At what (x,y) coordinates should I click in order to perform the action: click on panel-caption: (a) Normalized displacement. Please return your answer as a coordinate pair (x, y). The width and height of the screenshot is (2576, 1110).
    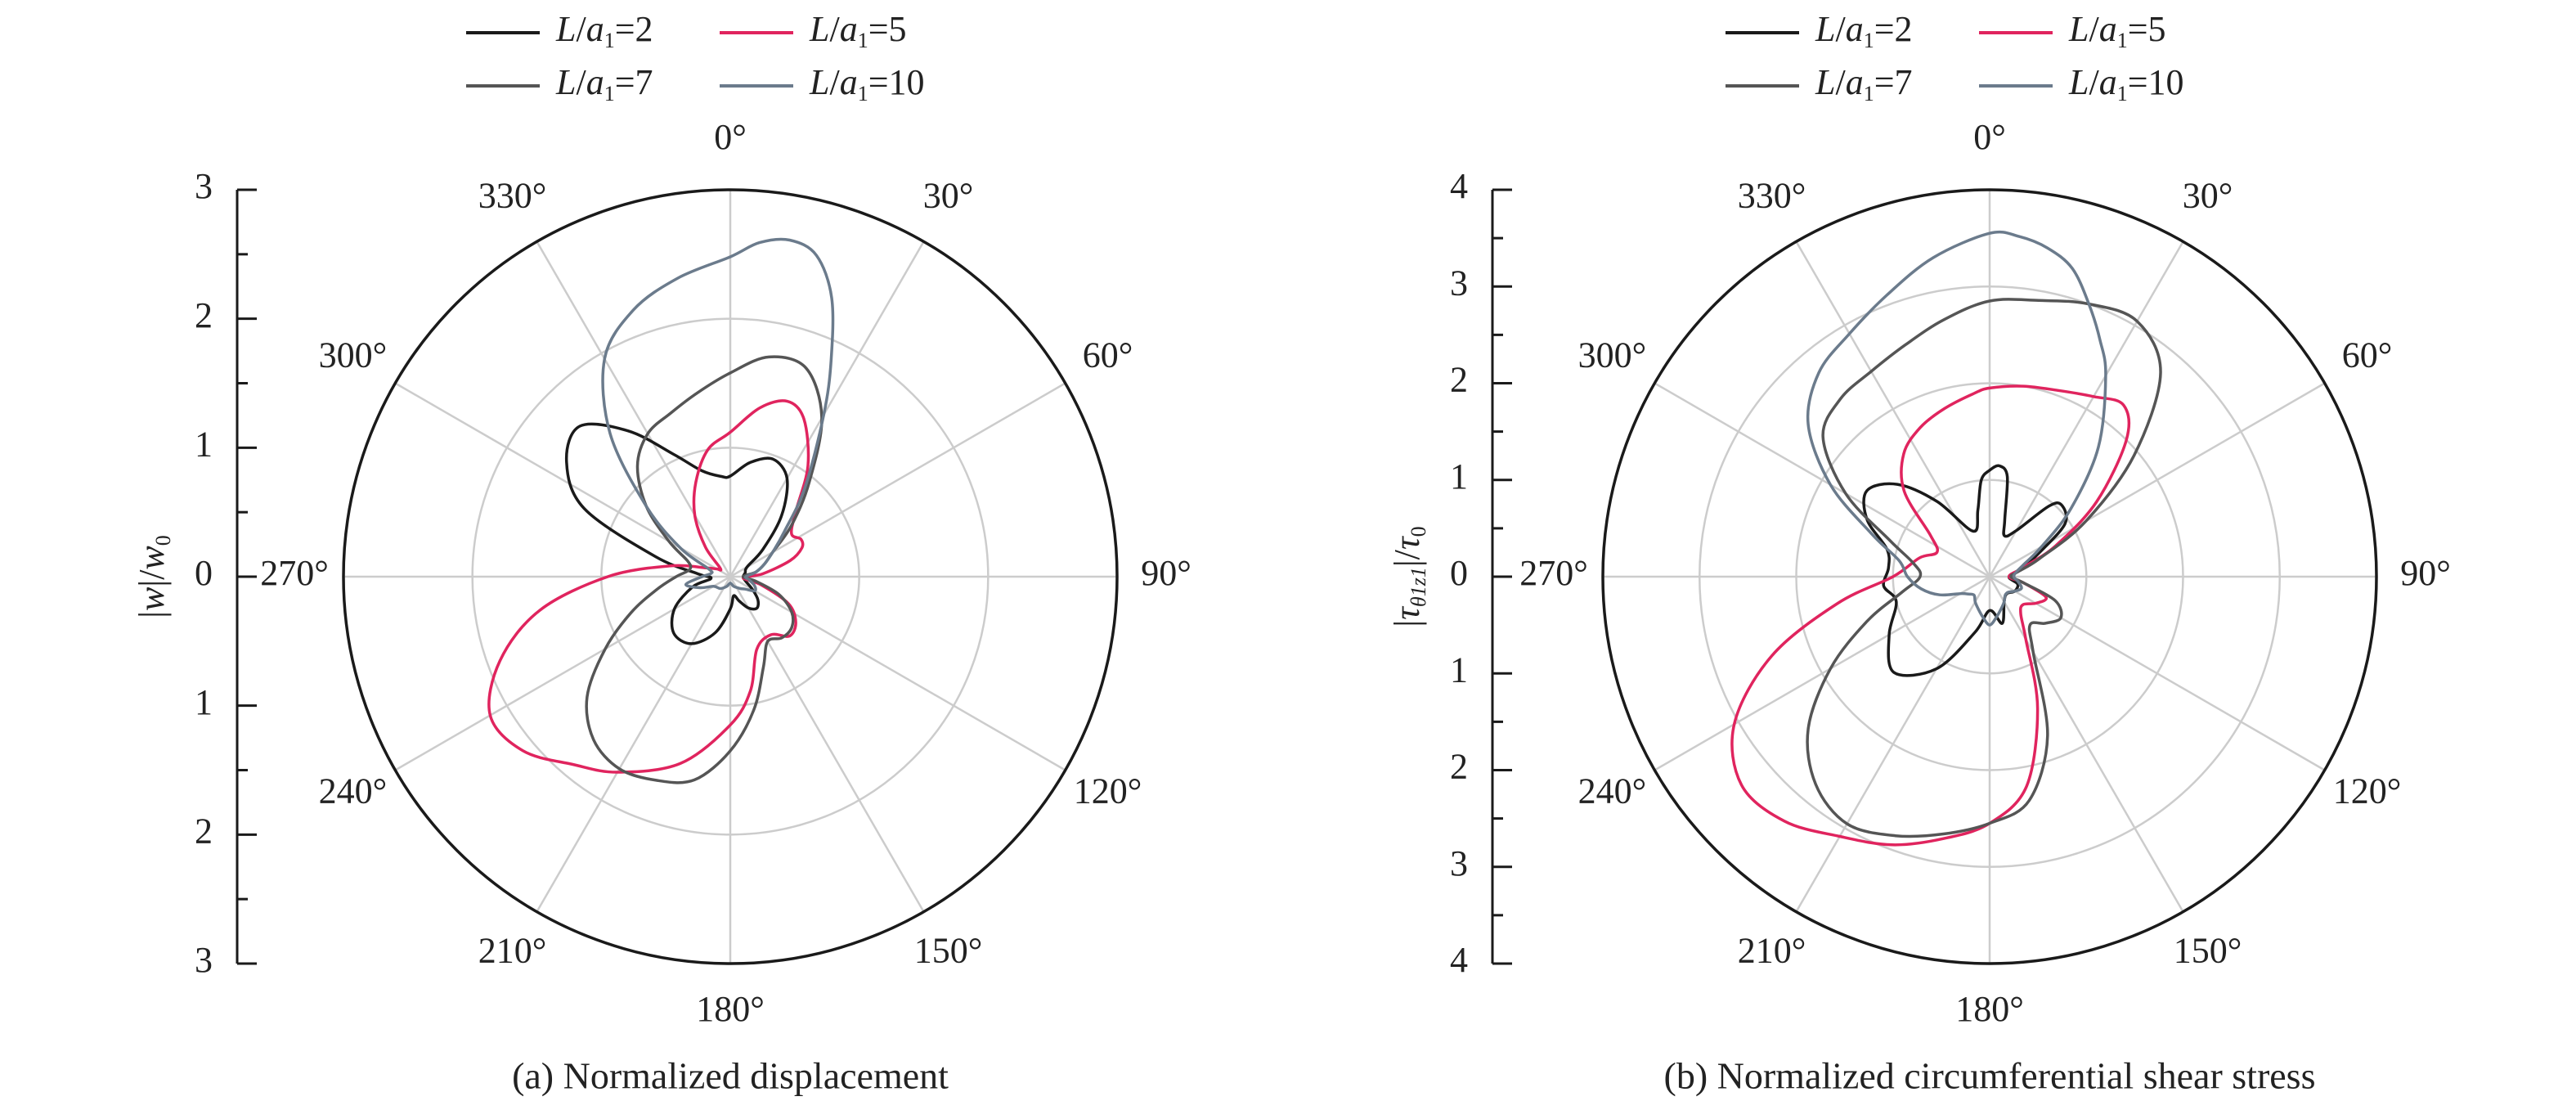
    Looking at the image, I should click on (730, 1076).